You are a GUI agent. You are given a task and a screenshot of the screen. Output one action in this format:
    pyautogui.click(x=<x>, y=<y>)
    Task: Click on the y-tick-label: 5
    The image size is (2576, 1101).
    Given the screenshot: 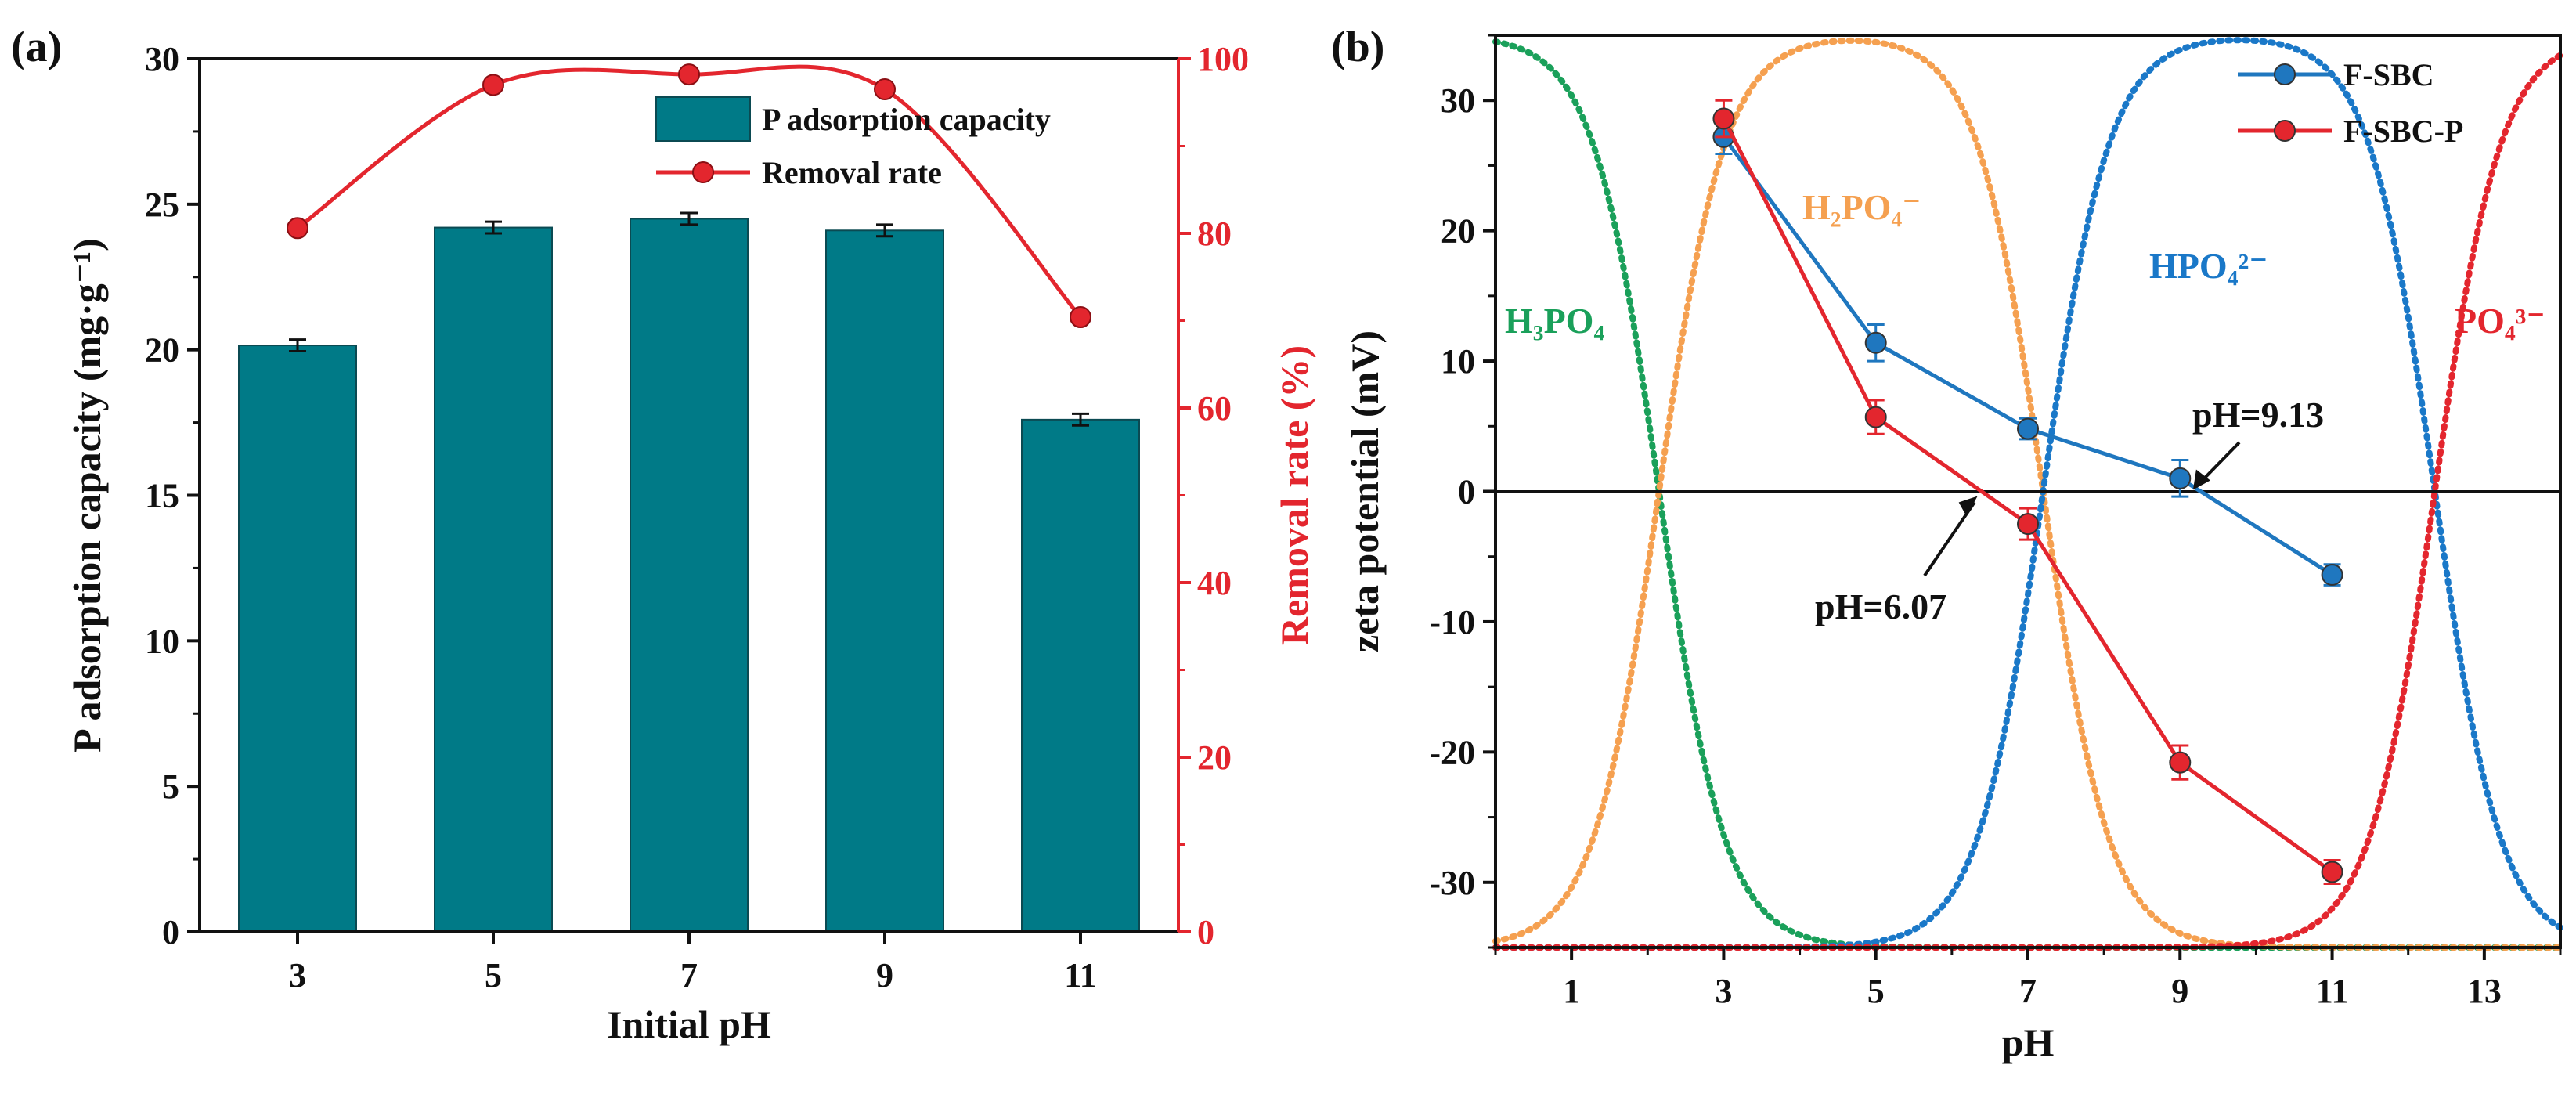 What is the action you would take?
    pyautogui.click(x=170, y=786)
    